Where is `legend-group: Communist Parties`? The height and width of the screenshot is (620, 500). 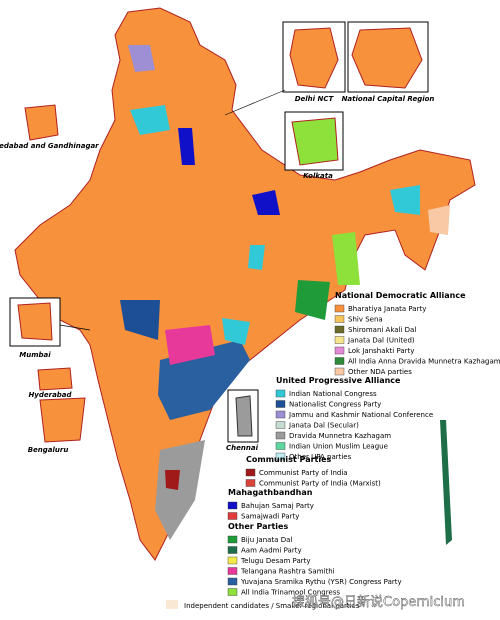
legend-group: Communist Parties is located at coordinates (289, 459).